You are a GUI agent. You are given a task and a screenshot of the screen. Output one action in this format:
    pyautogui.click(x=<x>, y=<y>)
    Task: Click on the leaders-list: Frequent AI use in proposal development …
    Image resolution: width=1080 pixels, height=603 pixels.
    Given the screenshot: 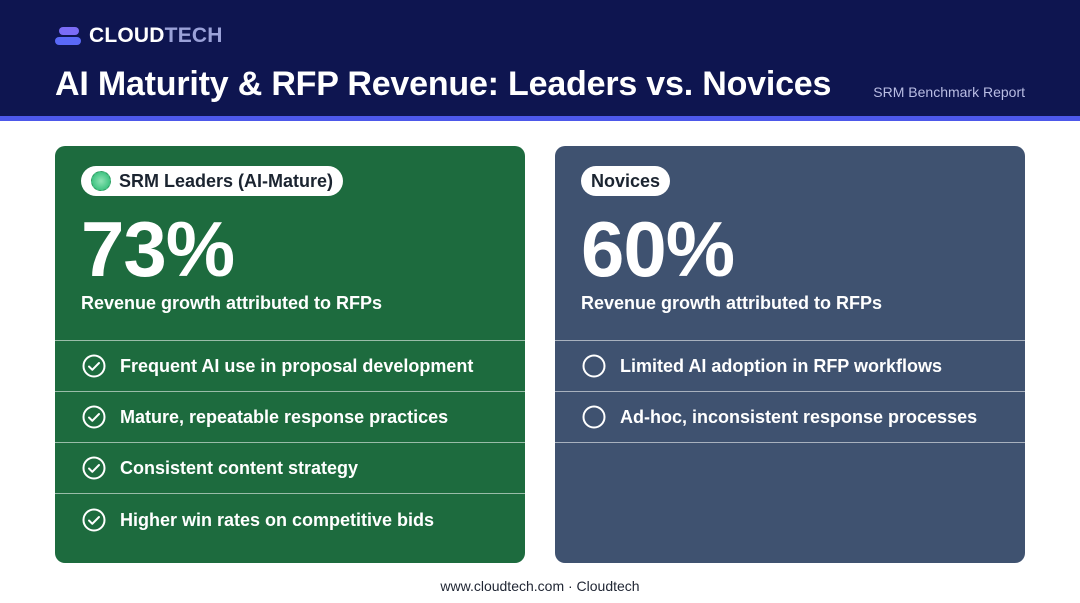 What is the action you would take?
    pyautogui.click(x=290, y=442)
    